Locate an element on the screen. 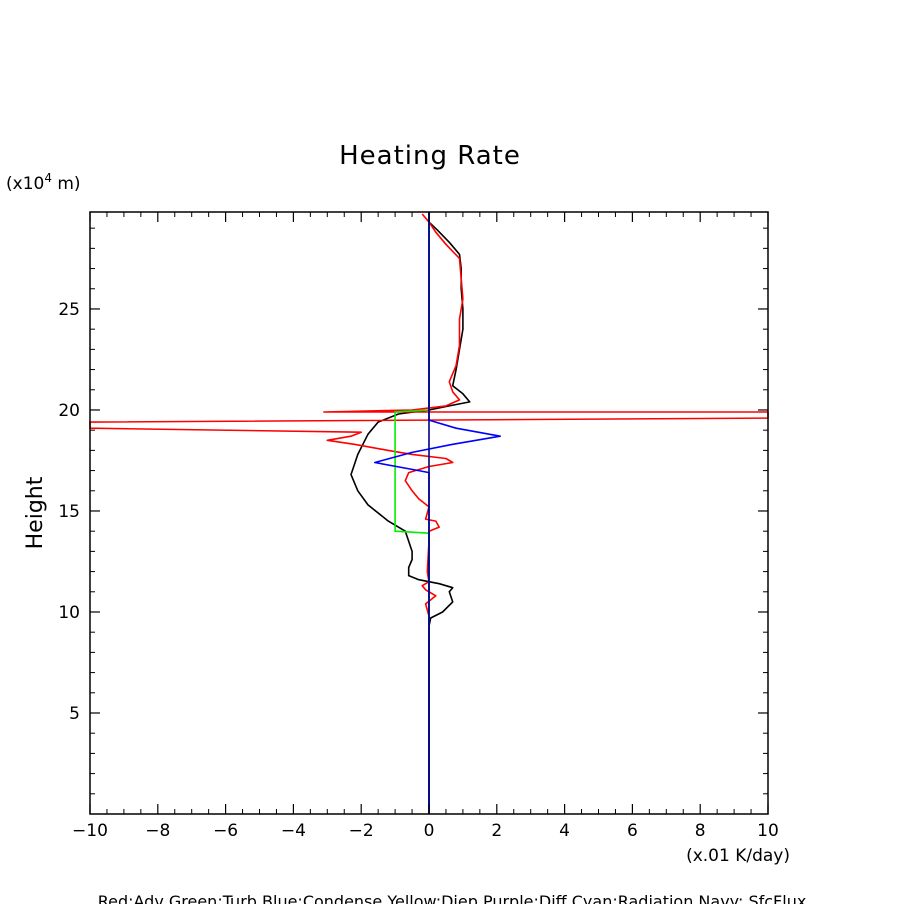 This screenshot has height=904, width=904. x-tick-label: −6 is located at coordinates (225, 831).